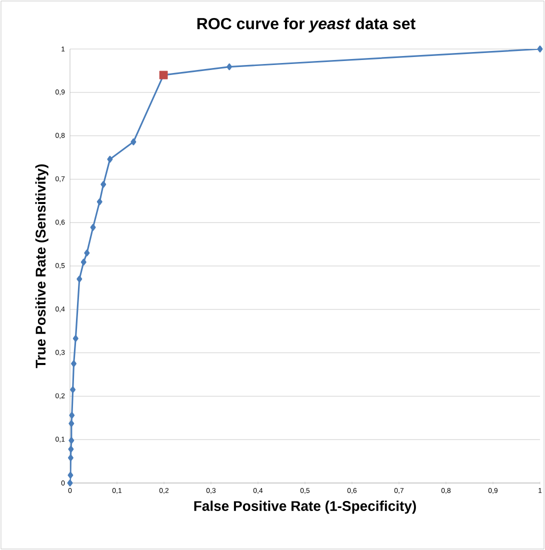  What do you see at coordinates (305, 507) in the screenshot?
I see `x-axis-title: False Positive Rate (1-Specificity)` at bounding box center [305, 507].